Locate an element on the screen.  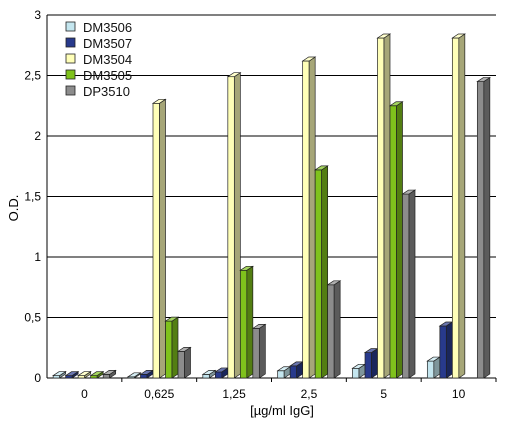
x-tick-label: 0,625 is located at coordinates (159, 394).